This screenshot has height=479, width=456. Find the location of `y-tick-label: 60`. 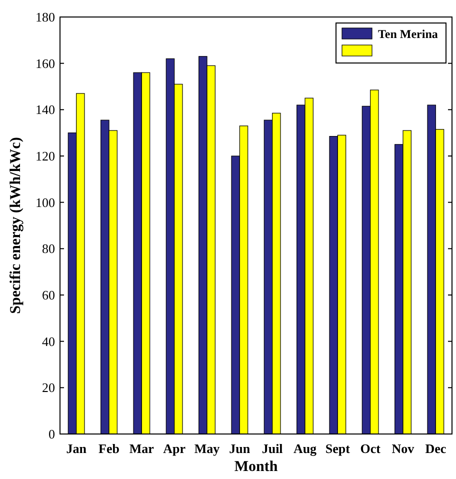

y-tick-label: 60 is located at coordinates (48, 295).